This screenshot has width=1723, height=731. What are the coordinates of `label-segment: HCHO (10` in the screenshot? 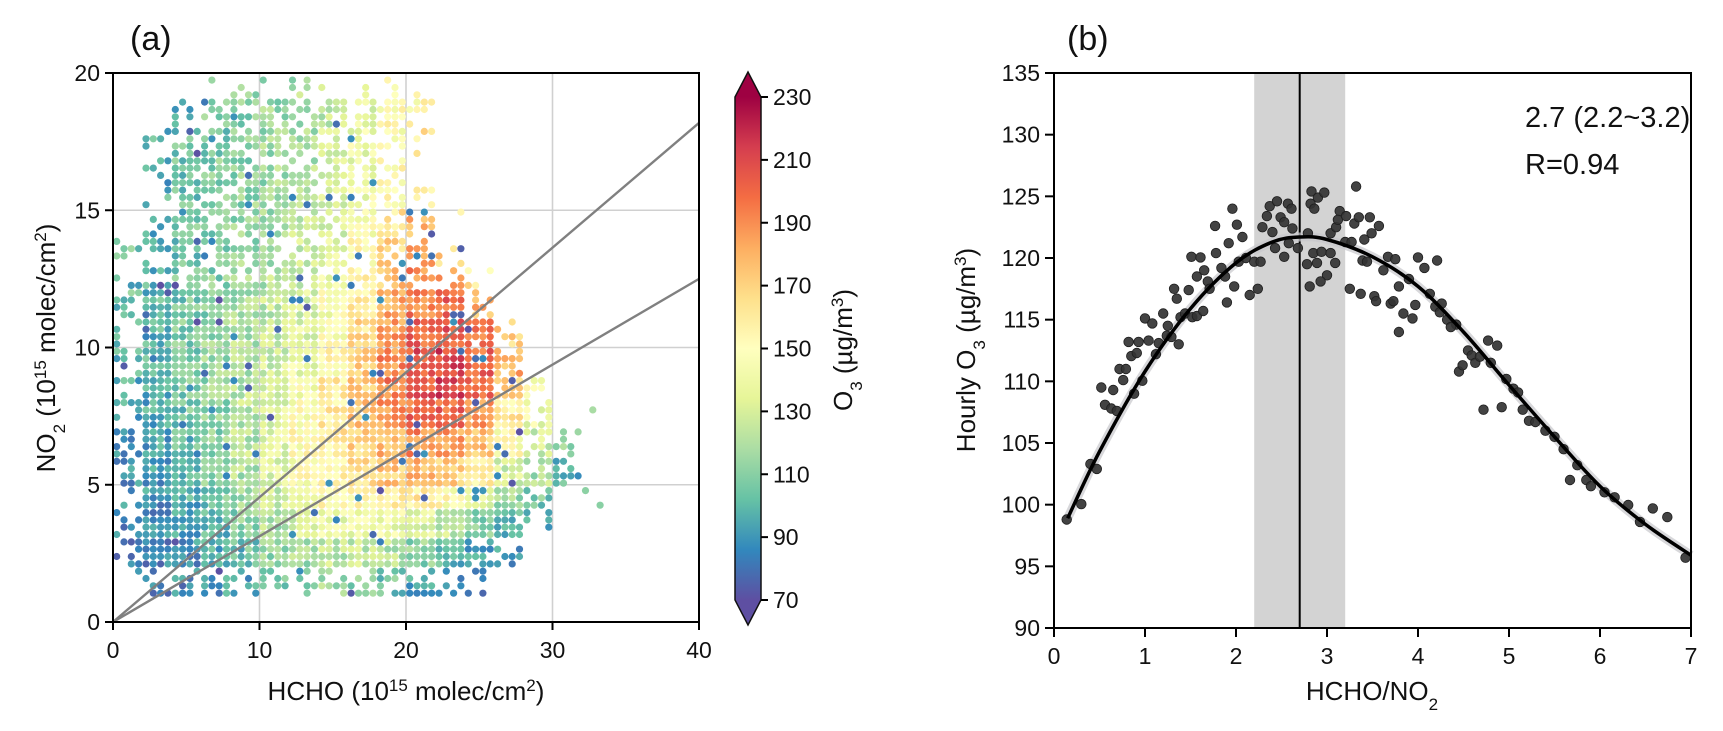 It's located at (328, 691).